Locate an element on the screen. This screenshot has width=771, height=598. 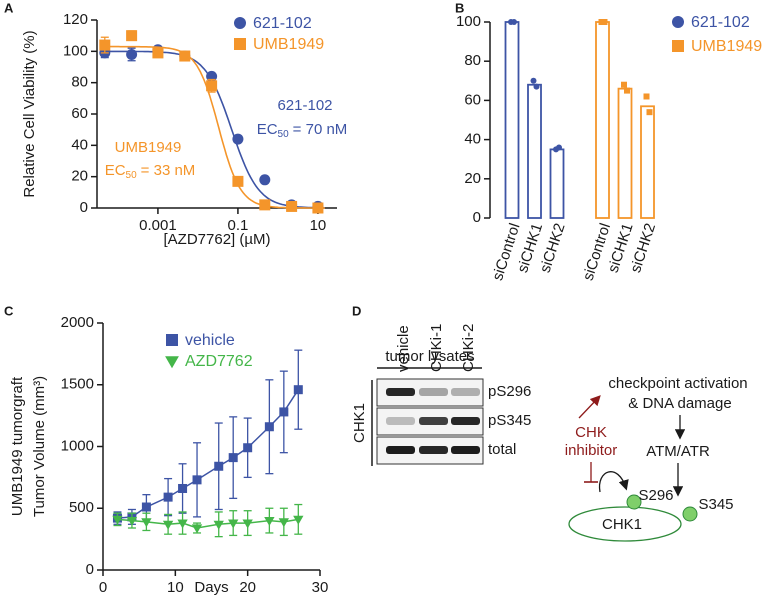
annotation: EC50 = 33 nM is located at coordinates (150, 171).